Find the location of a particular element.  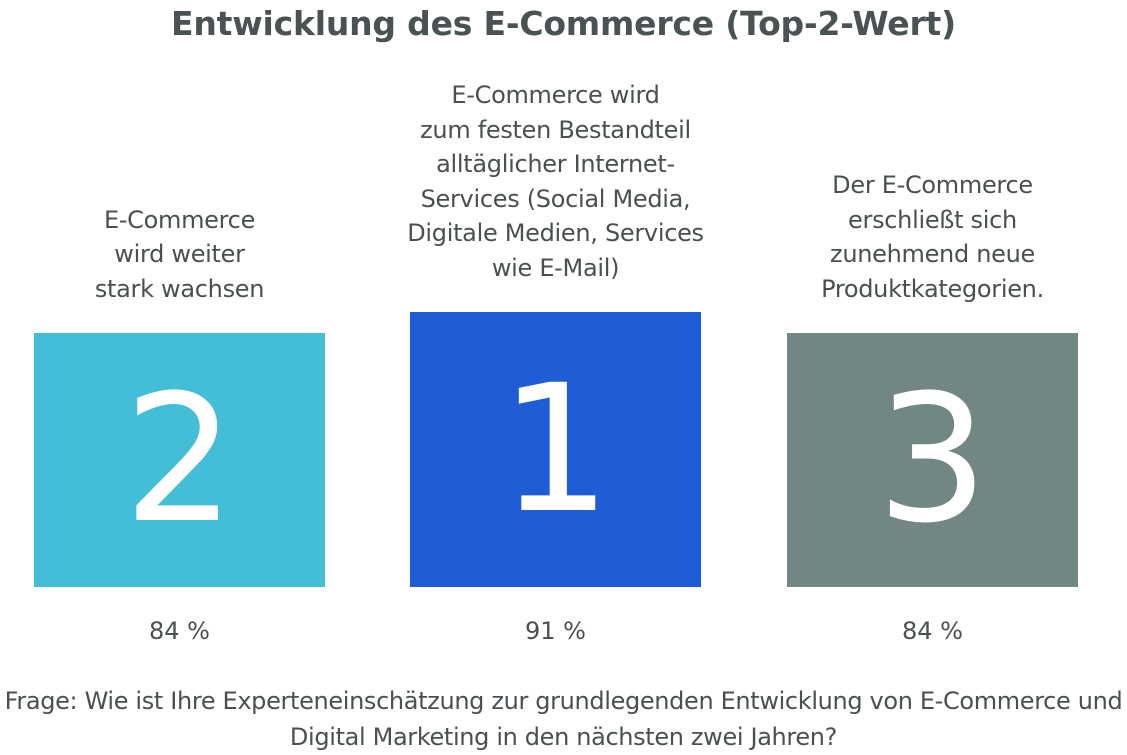

category-label-line: zunehmend neue is located at coordinates (932, 254).